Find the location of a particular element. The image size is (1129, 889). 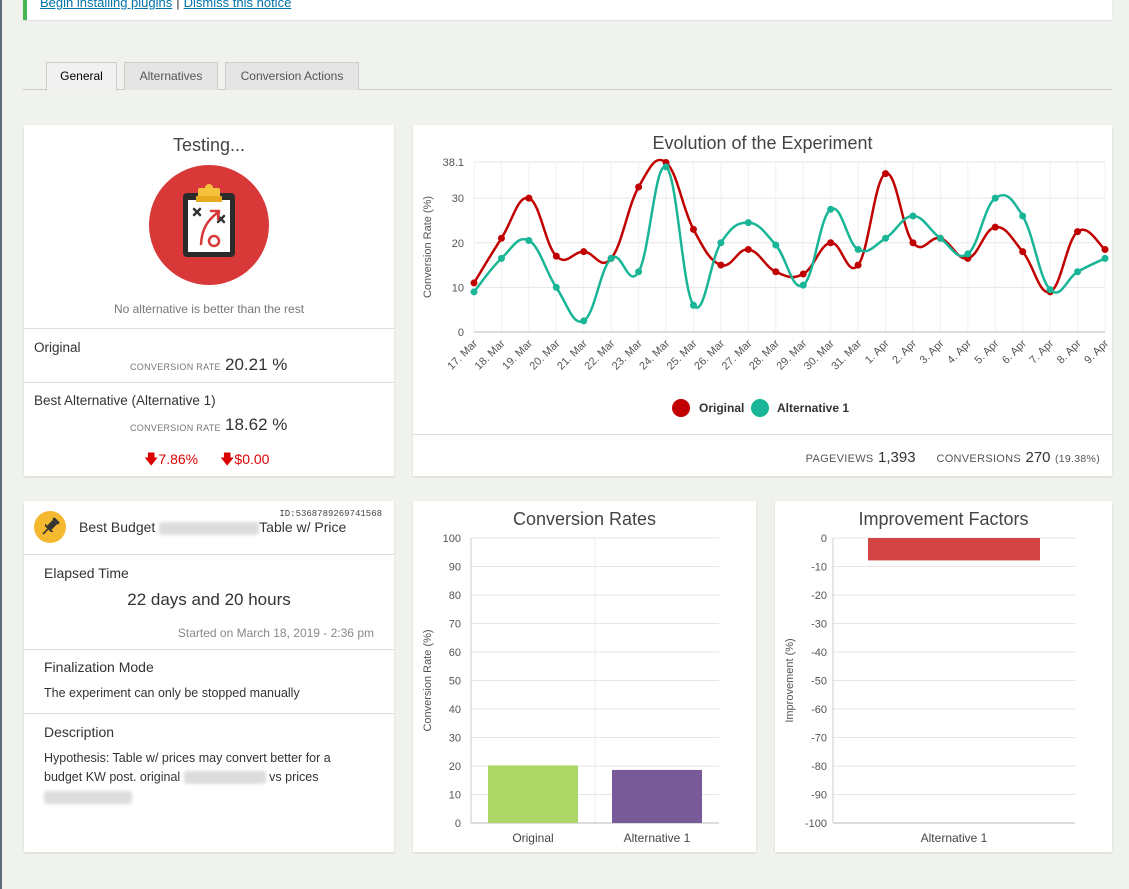

tab-conversion-actions: Conversion Actions is located at coordinates (292, 76).